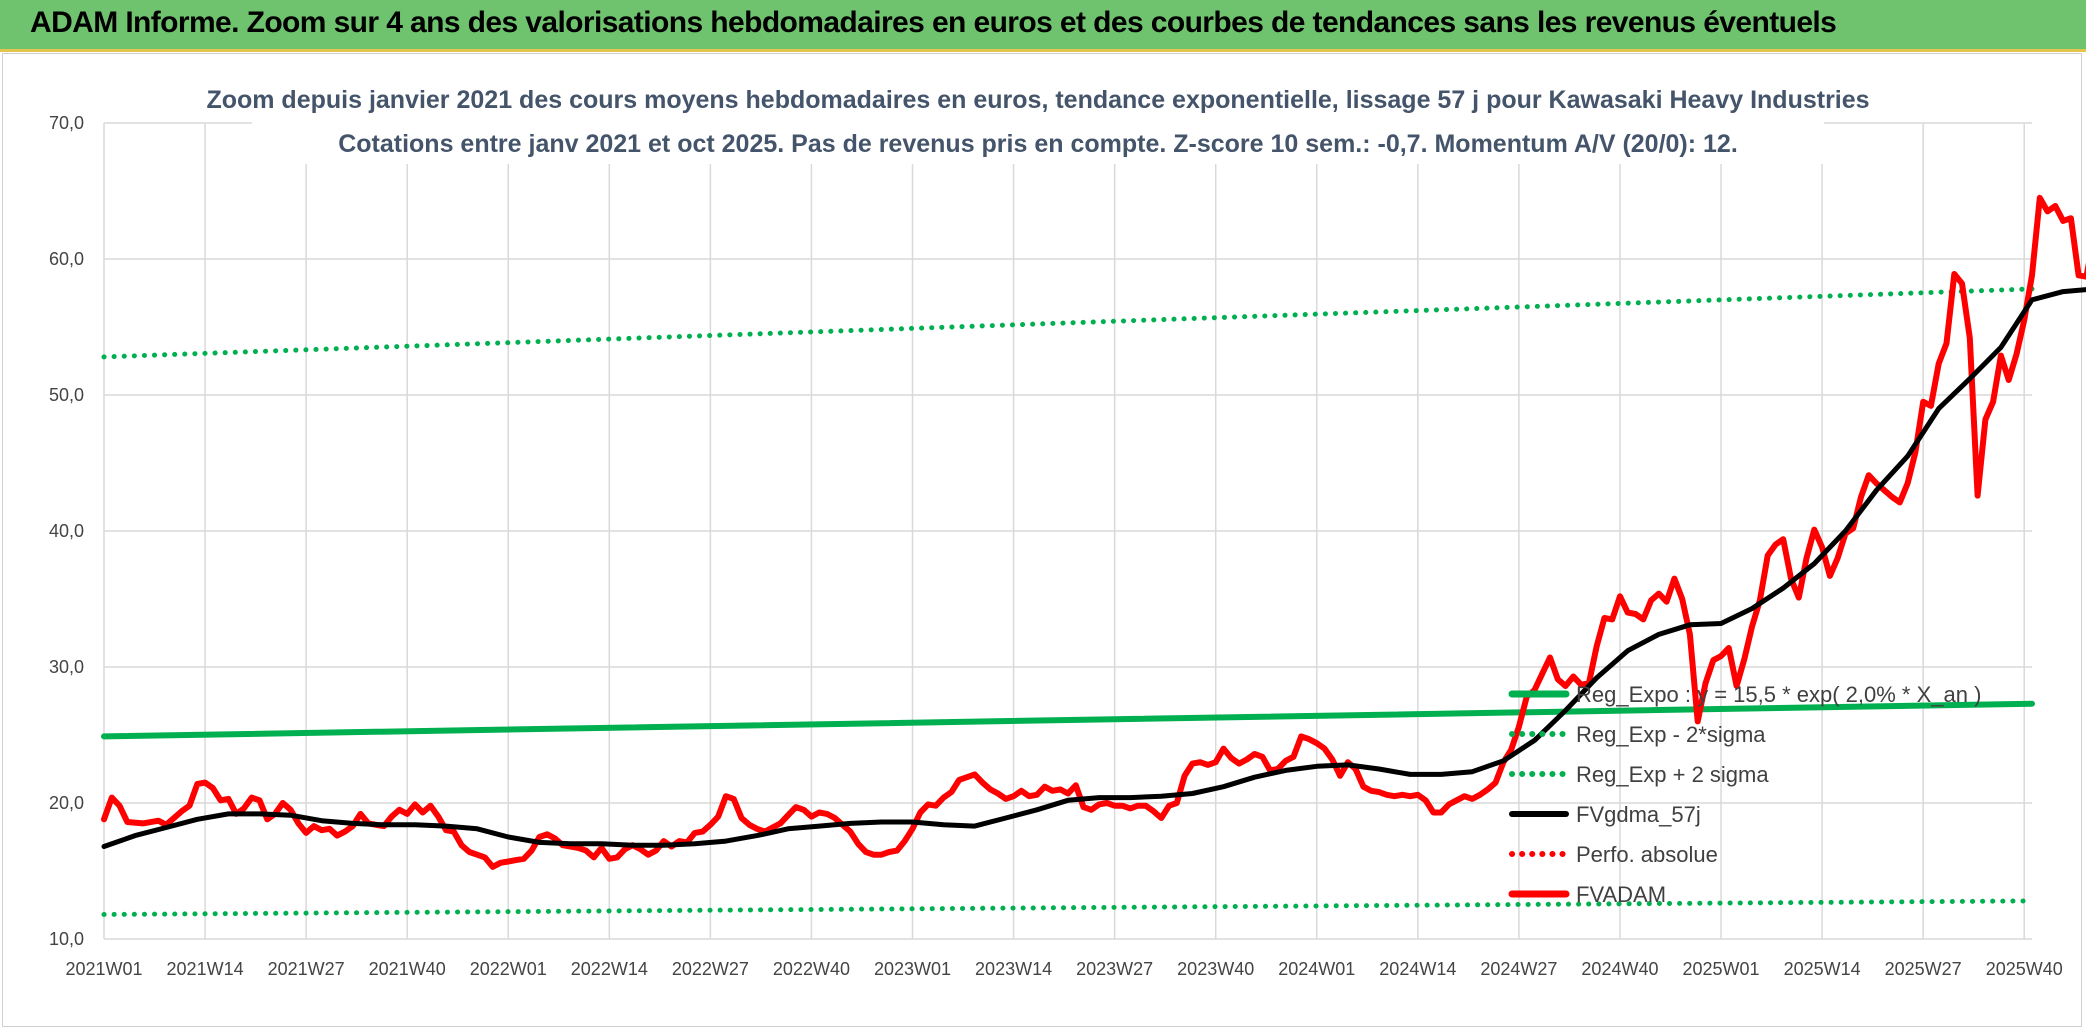  Describe the element at coordinates (1671, 734) in the screenshot. I see `legend-label: Reg_Exp - 2*sigma` at that location.